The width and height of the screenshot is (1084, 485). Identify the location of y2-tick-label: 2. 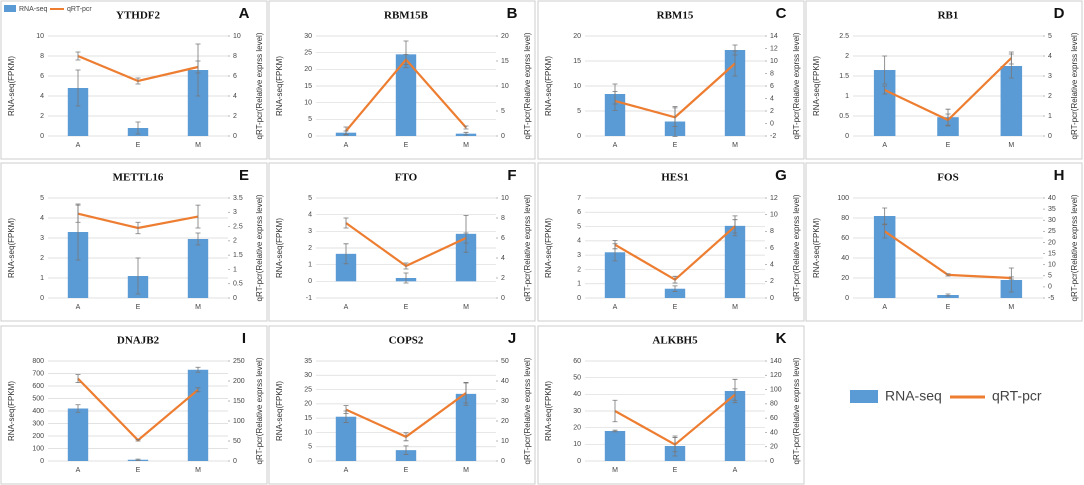
(503, 278).